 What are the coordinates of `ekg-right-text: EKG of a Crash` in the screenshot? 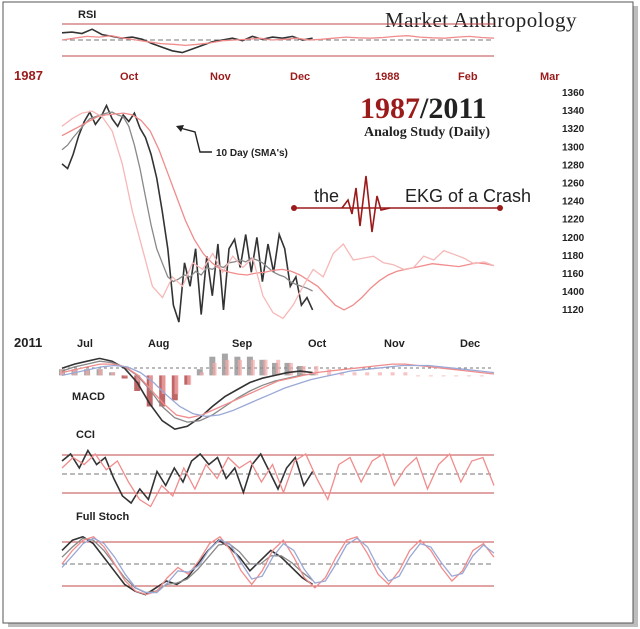 It's located at (468, 196).